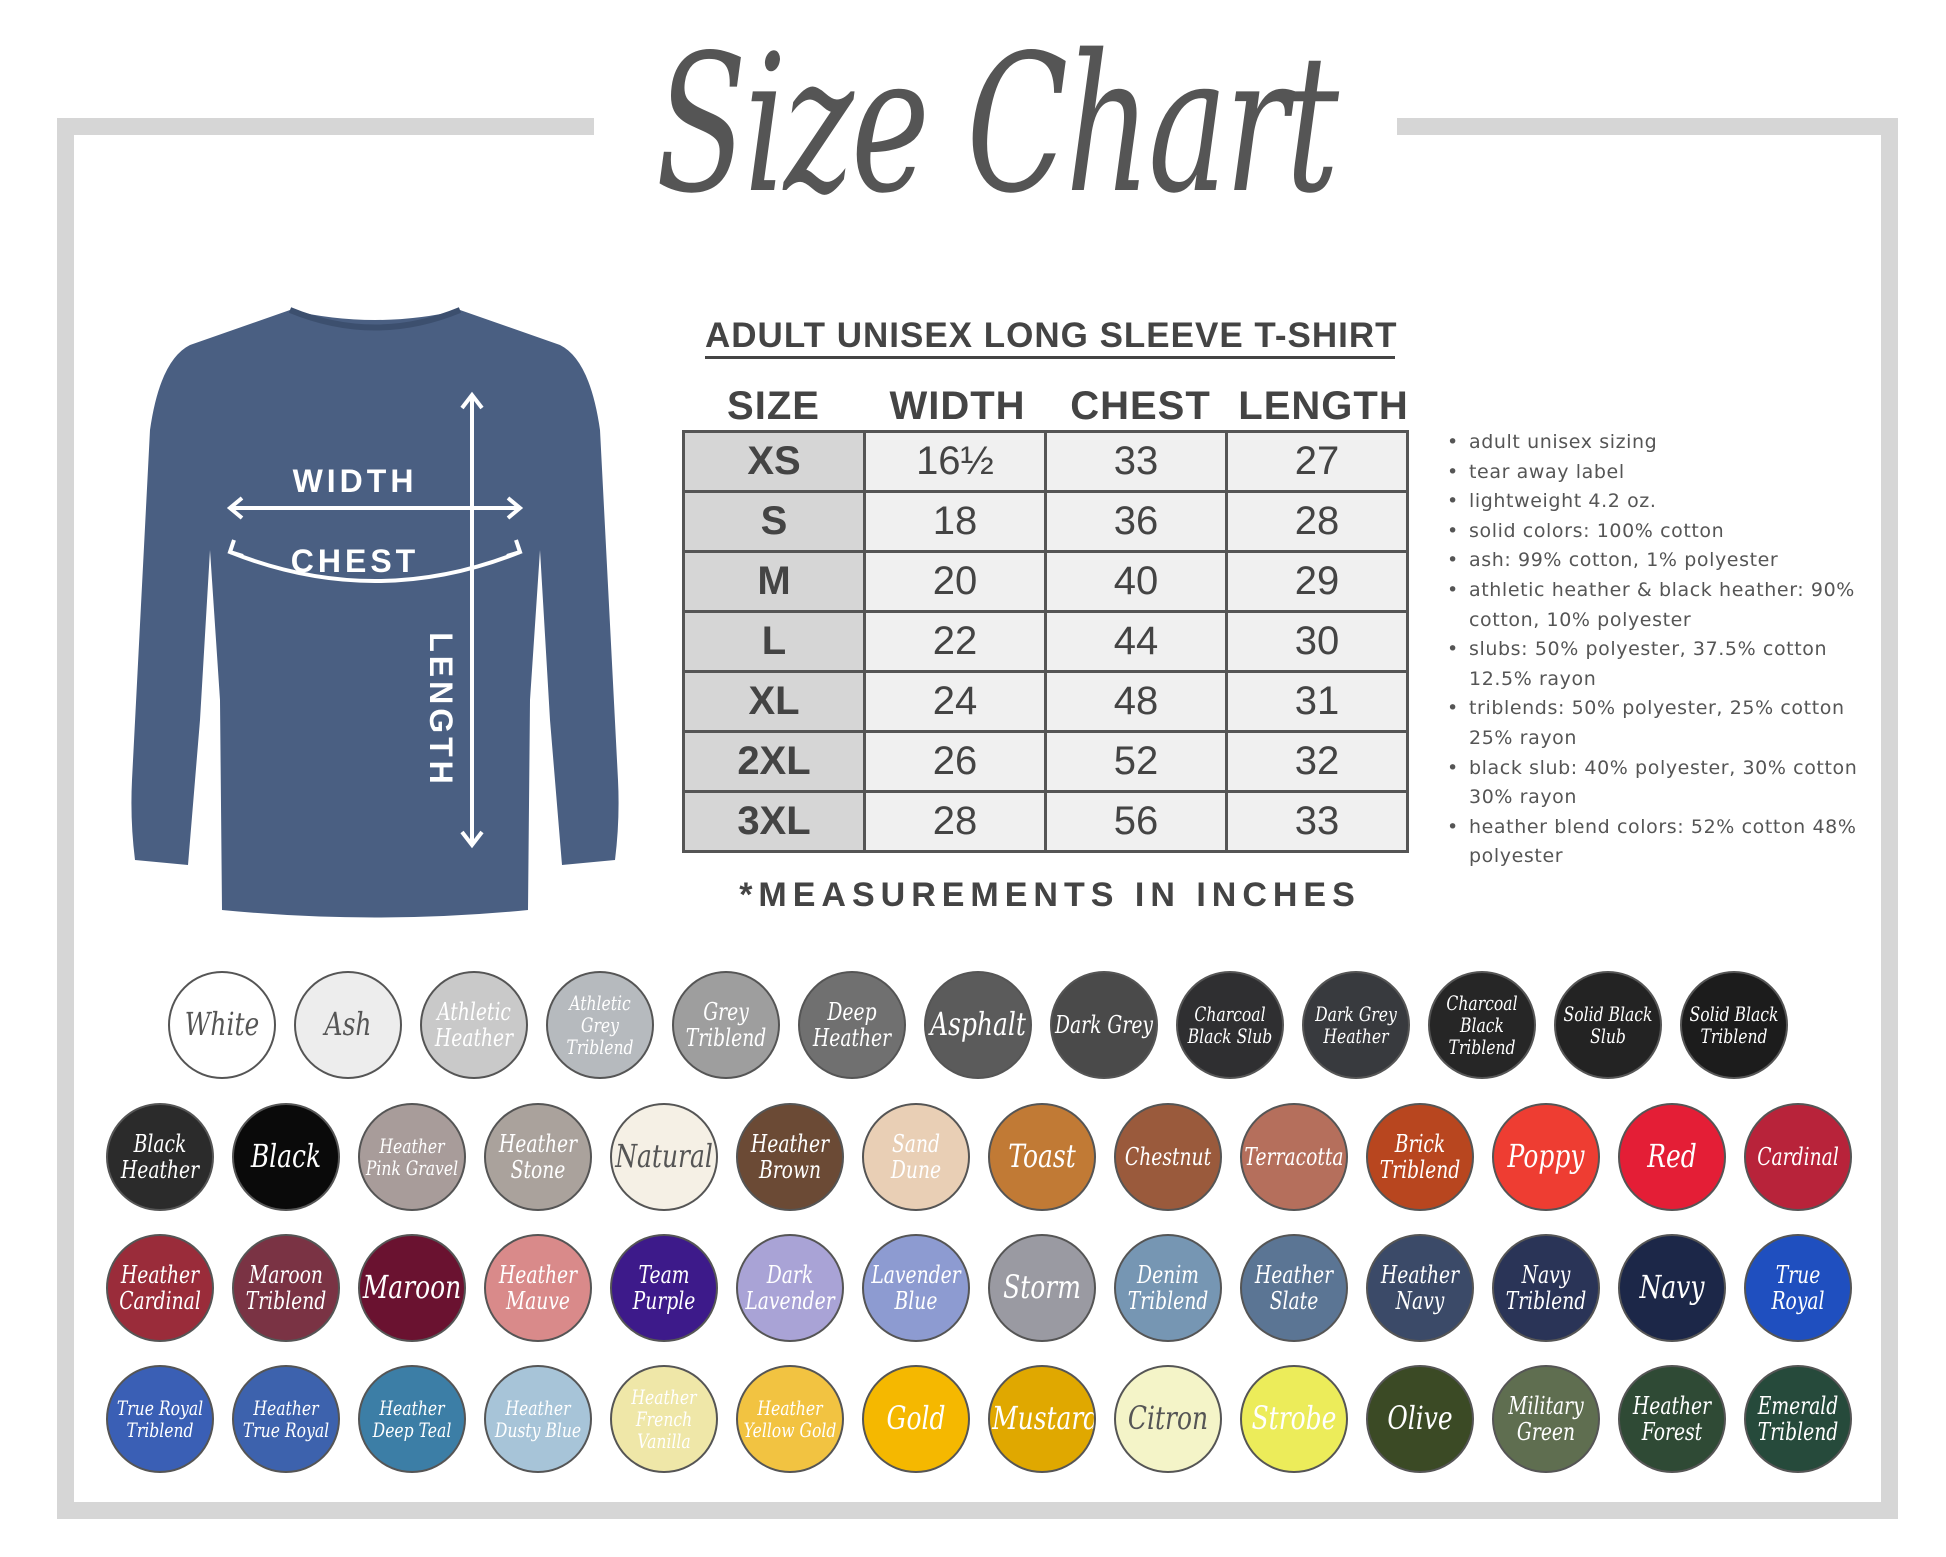  What do you see at coordinates (472, 620) in the screenshot?
I see `length-arrow-heads` at bounding box center [472, 620].